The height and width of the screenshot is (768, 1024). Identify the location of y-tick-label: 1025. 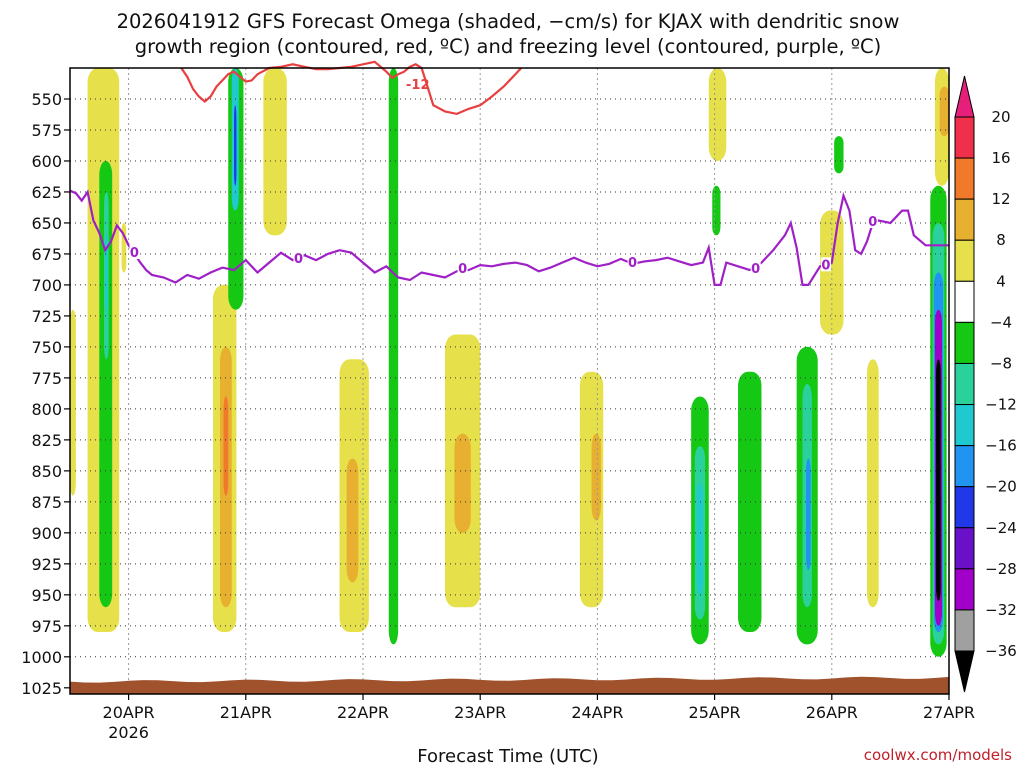
(41, 688).